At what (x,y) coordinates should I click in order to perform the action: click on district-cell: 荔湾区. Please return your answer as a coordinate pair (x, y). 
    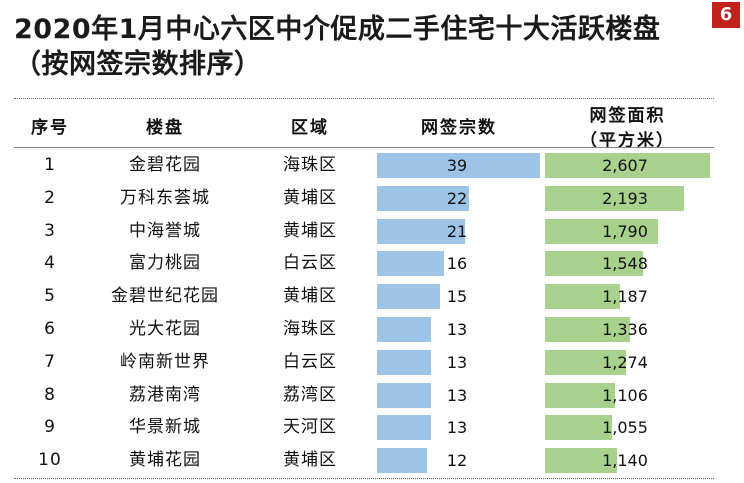
    Looking at the image, I should click on (310, 394).